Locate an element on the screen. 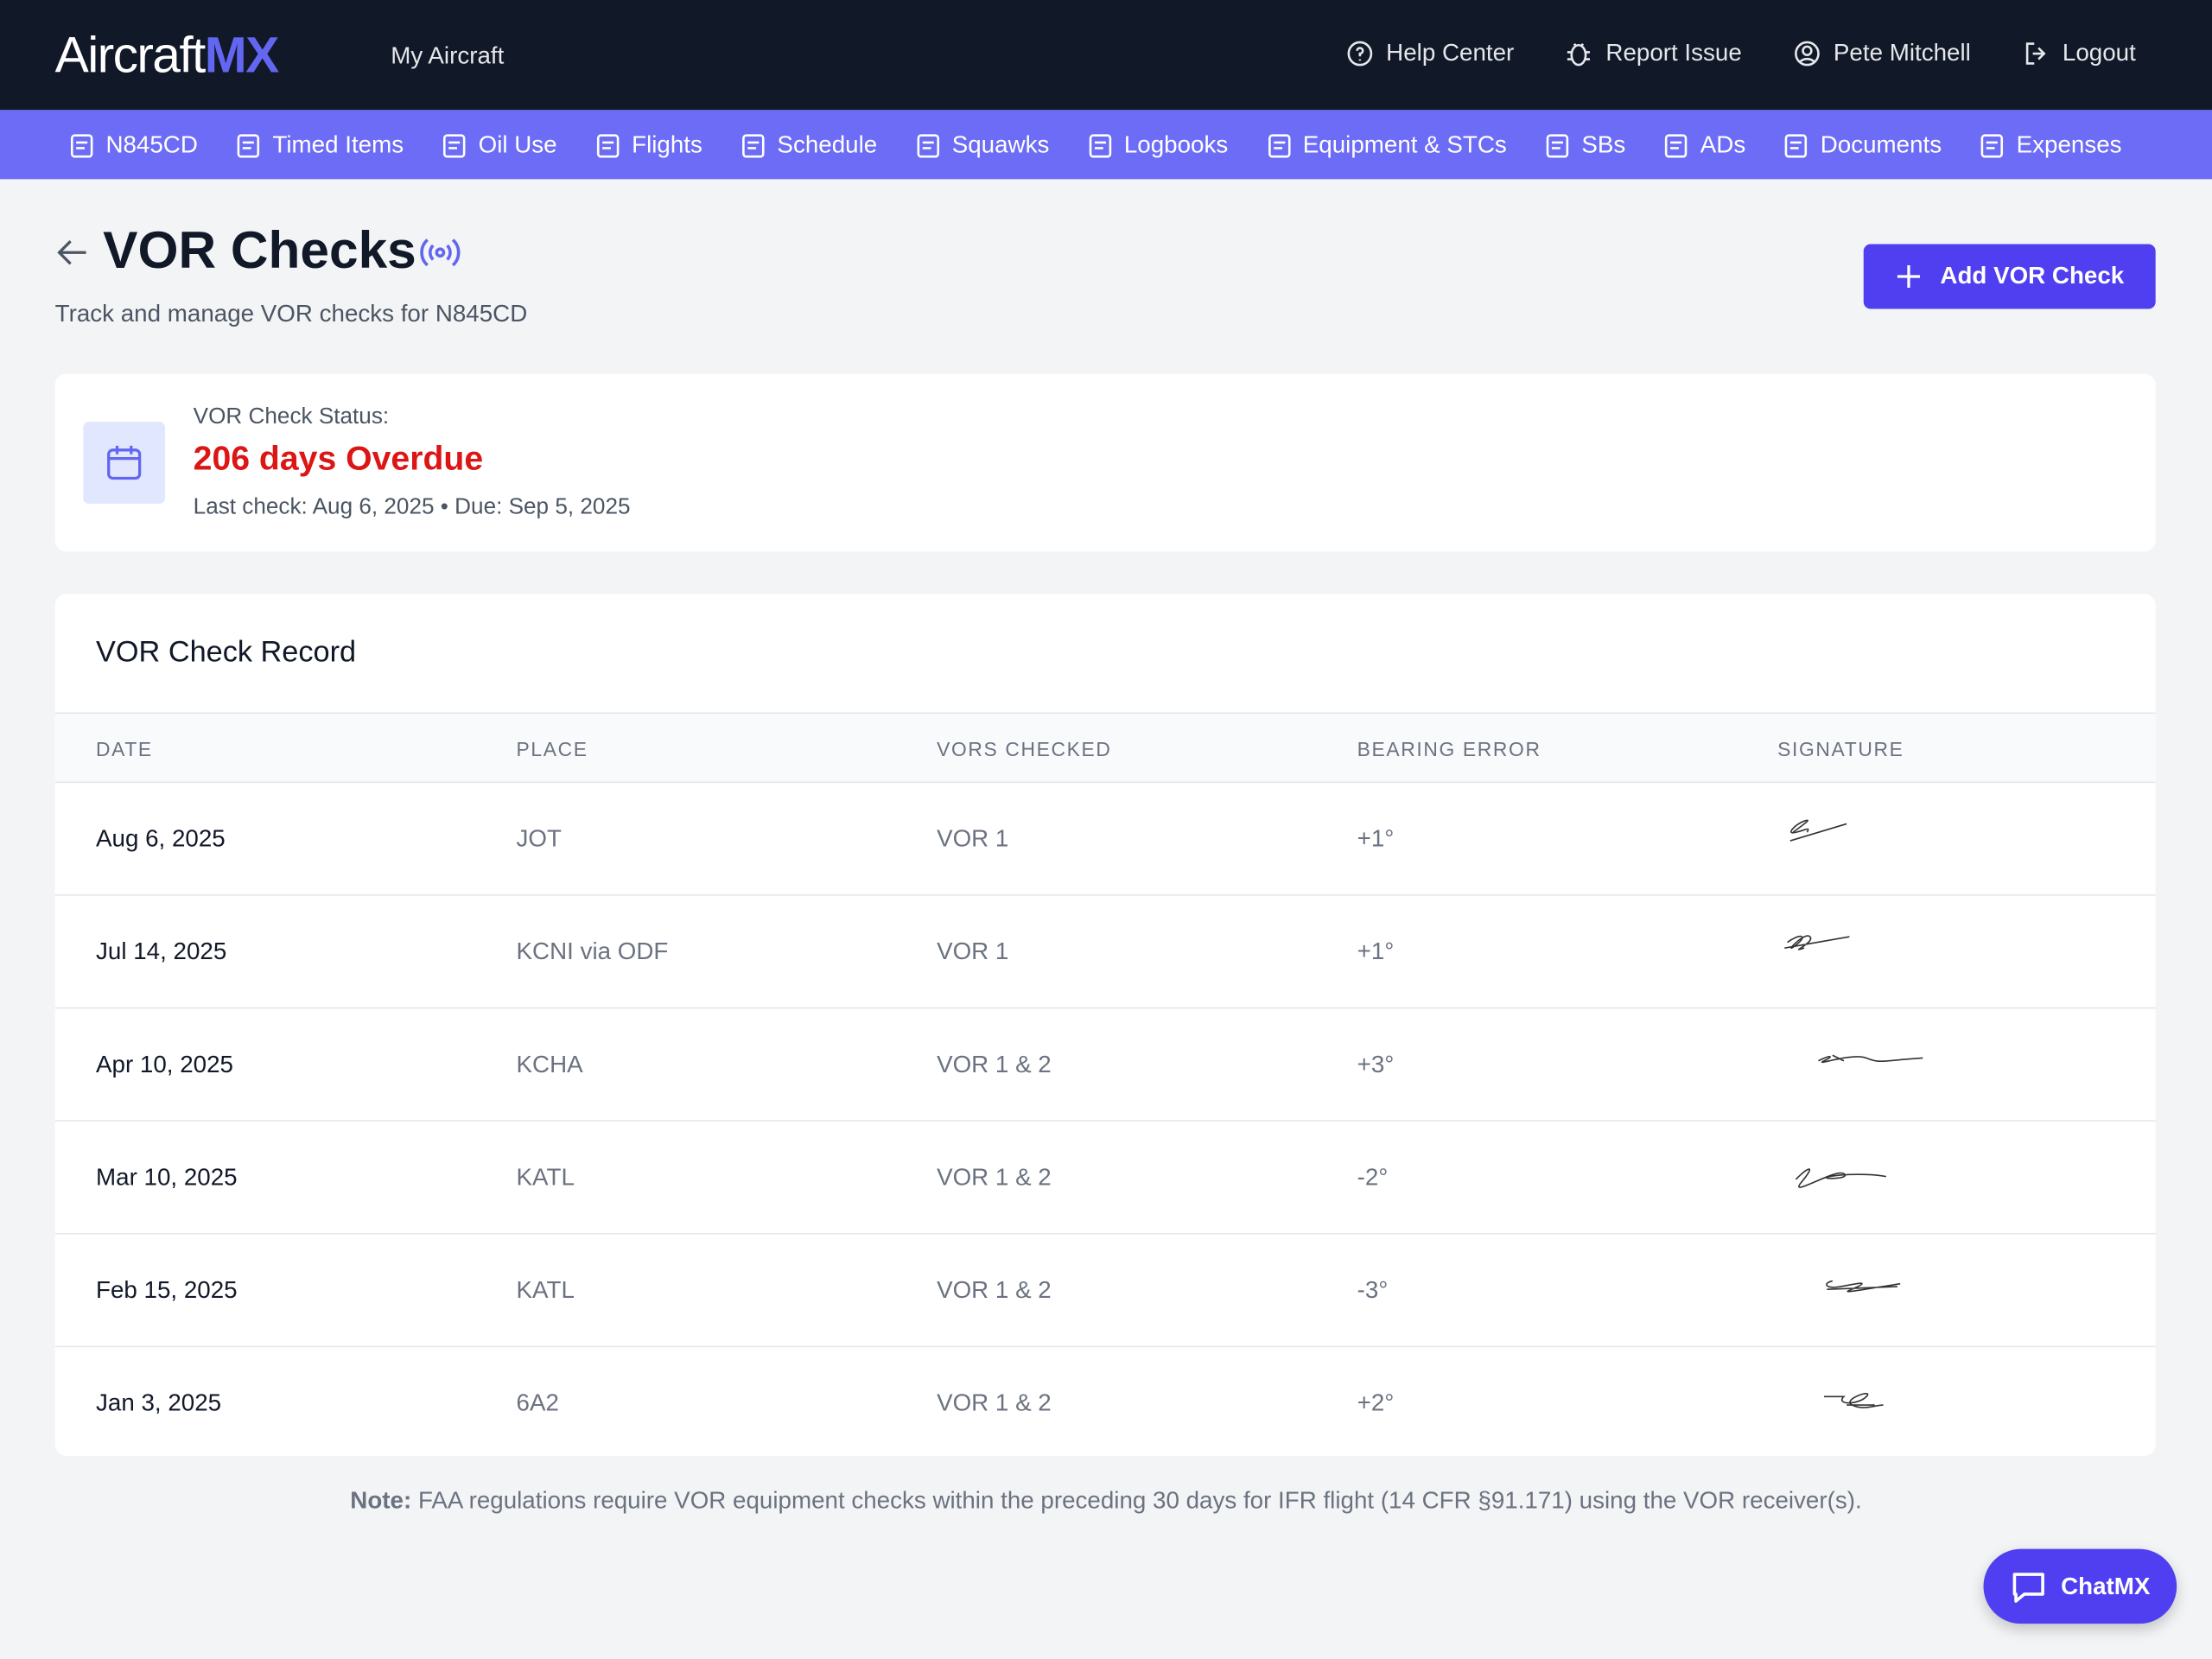  column-header: BEARING ERROR is located at coordinates (1449, 748).